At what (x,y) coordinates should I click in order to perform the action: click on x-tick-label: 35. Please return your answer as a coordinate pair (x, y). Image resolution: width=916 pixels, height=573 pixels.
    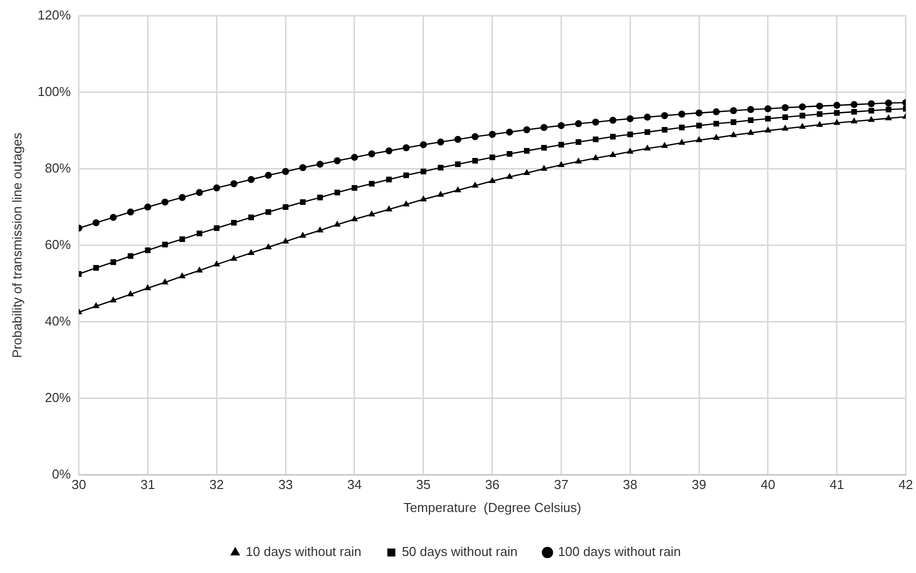
    Looking at the image, I should click on (423, 484).